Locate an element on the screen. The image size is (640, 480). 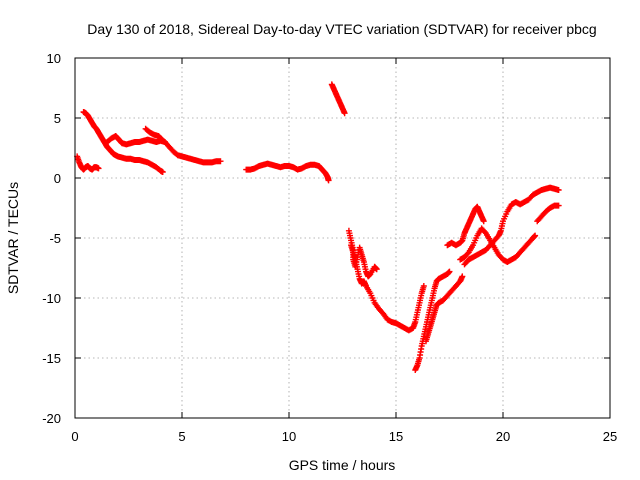
y-tick-label: 0 is located at coordinates (57, 178).